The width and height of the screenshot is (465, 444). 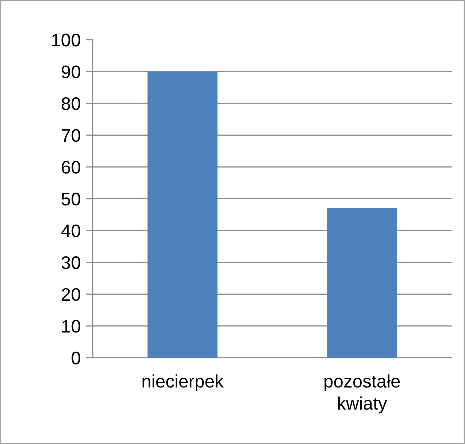 I want to click on x-tick-label: pozostałe kwiaty, so click(x=362, y=394).